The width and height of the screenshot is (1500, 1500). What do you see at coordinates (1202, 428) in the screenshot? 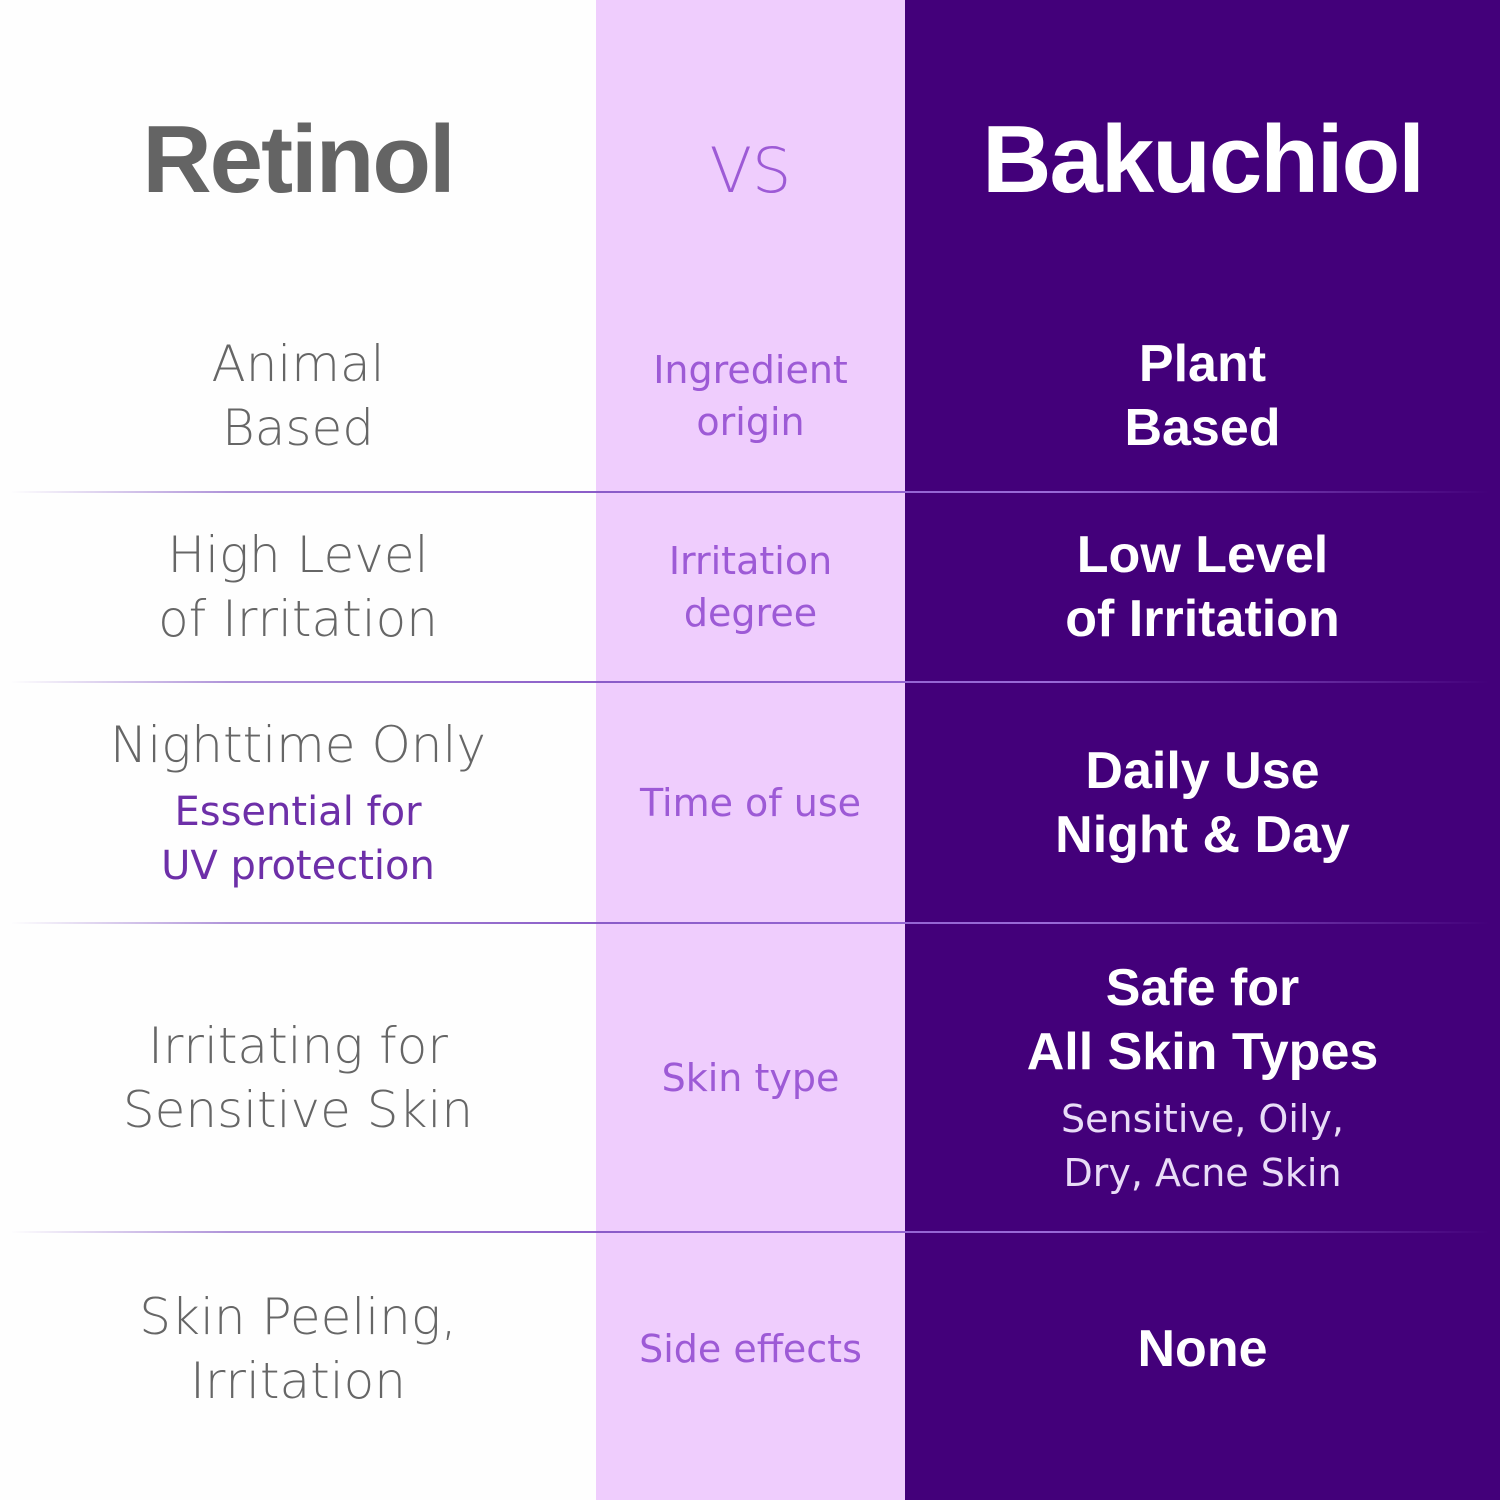
I see `bakuchiol-cell-text: Based` at bounding box center [1202, 428].